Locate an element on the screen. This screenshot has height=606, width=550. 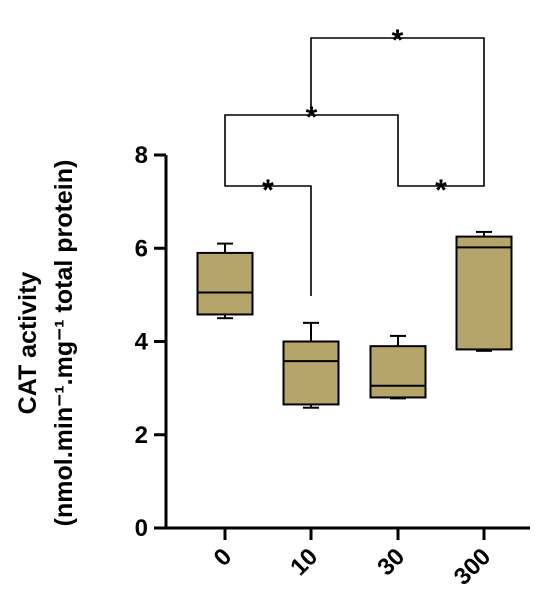
x-tick-label: 300 is located at coordinates (472, 566).